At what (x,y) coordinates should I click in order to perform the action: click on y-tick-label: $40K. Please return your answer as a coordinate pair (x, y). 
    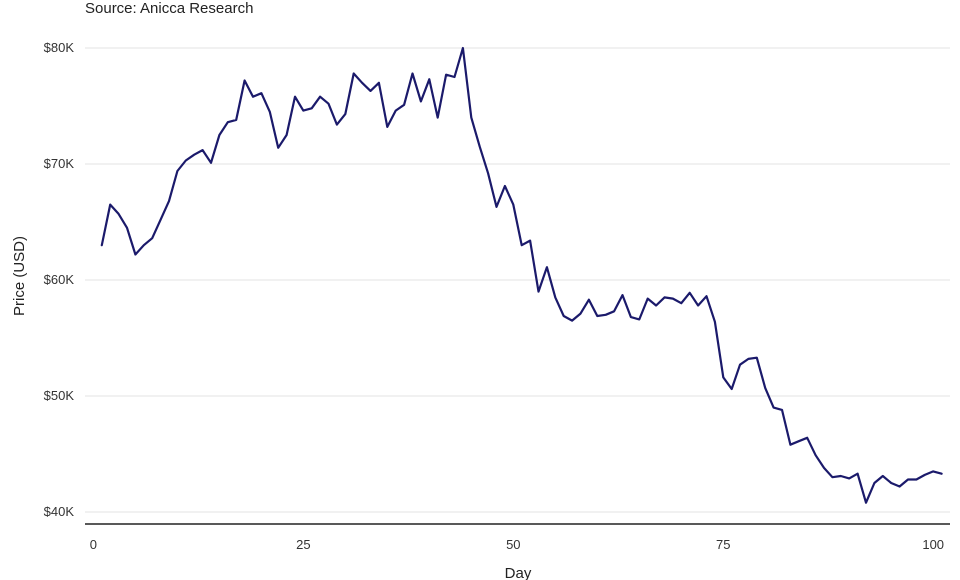
    Looking at the image, I should click on (59, 511).